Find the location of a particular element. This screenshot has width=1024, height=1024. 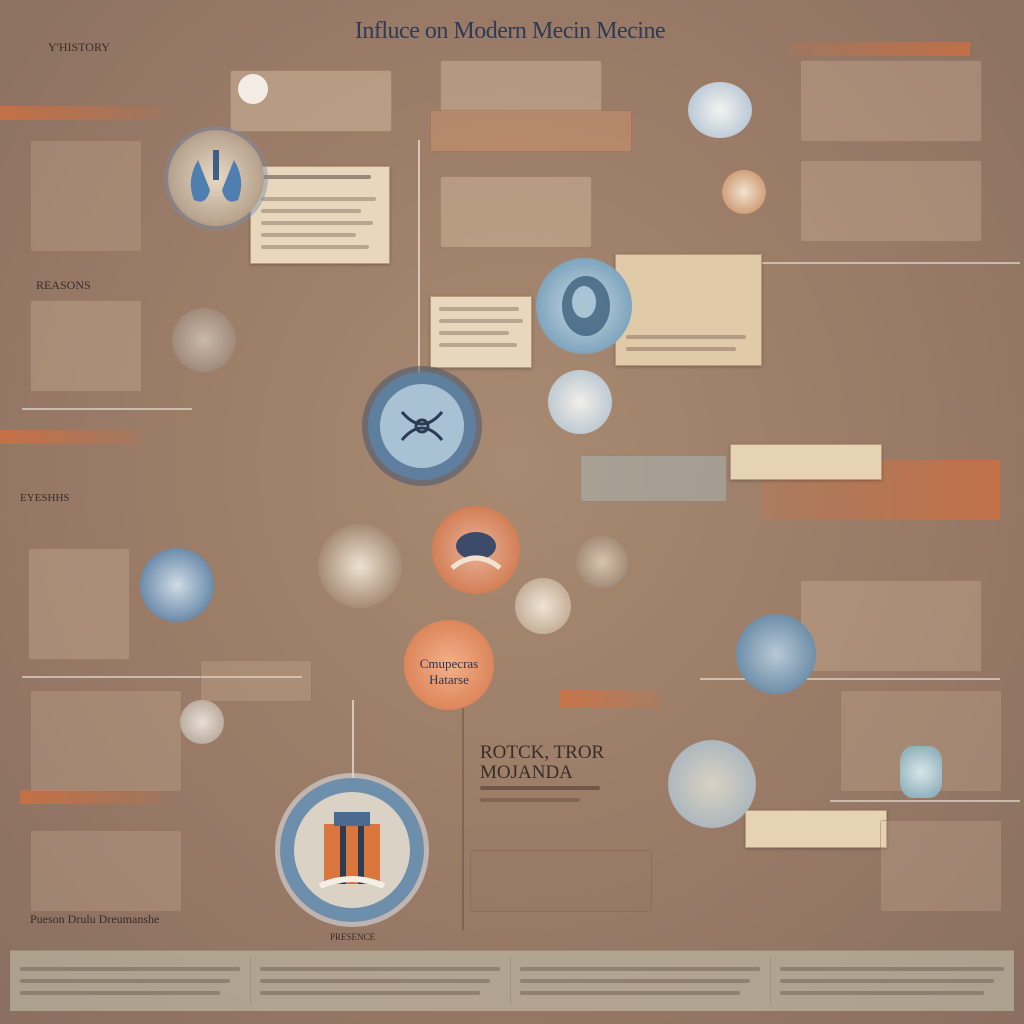

section-label-bottom: Pueson Drulu Dreumanshe is located at coordinates (95, 919).